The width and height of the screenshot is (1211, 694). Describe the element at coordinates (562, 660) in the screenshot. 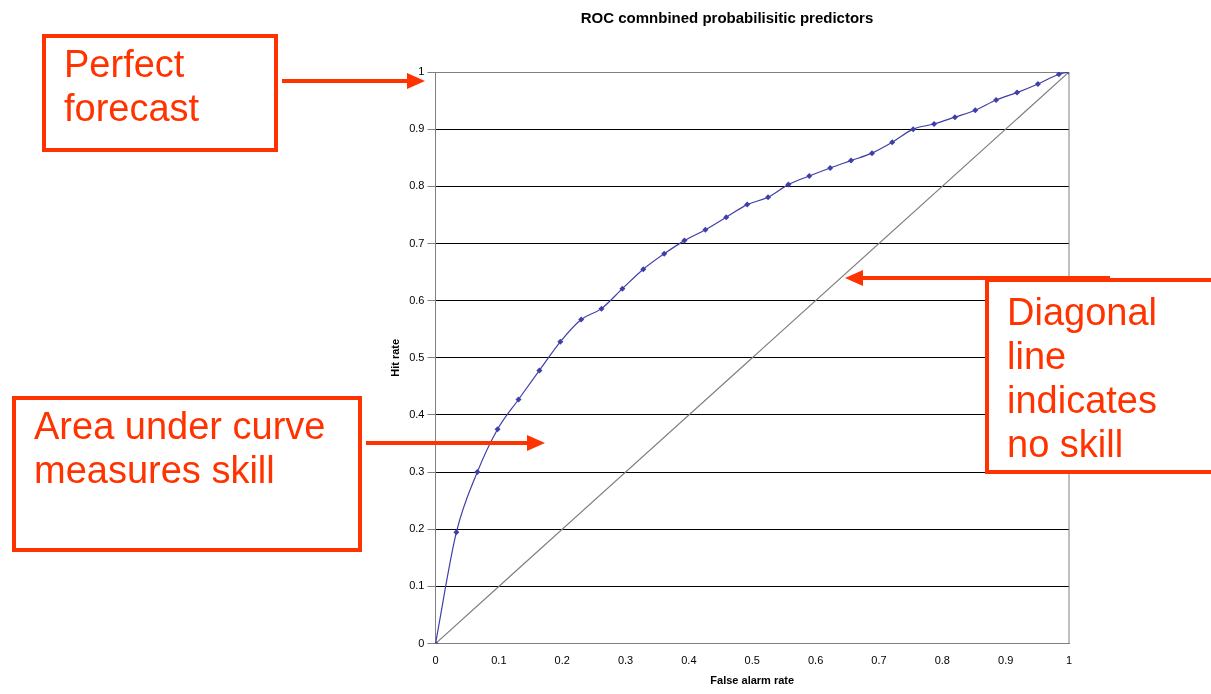

I see `x-tick-label: 0.2` at that location.